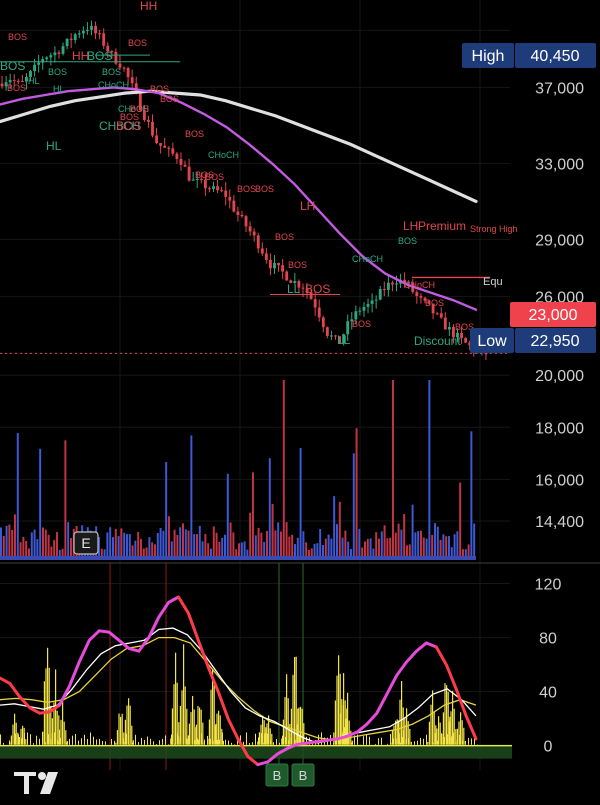  Describe the element at coordinates (548, 693) in the screenshot. I see `oscillator-tick-label: 40` at that location.